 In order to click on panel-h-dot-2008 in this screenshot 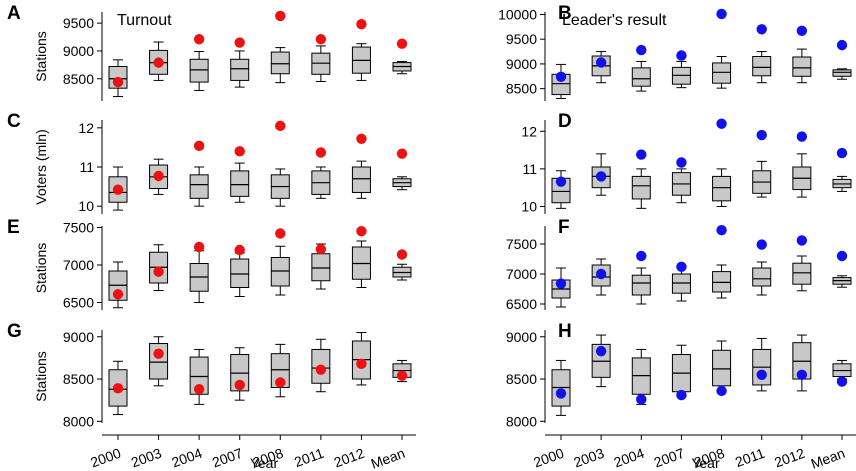, I will do `click(721, 391)`.